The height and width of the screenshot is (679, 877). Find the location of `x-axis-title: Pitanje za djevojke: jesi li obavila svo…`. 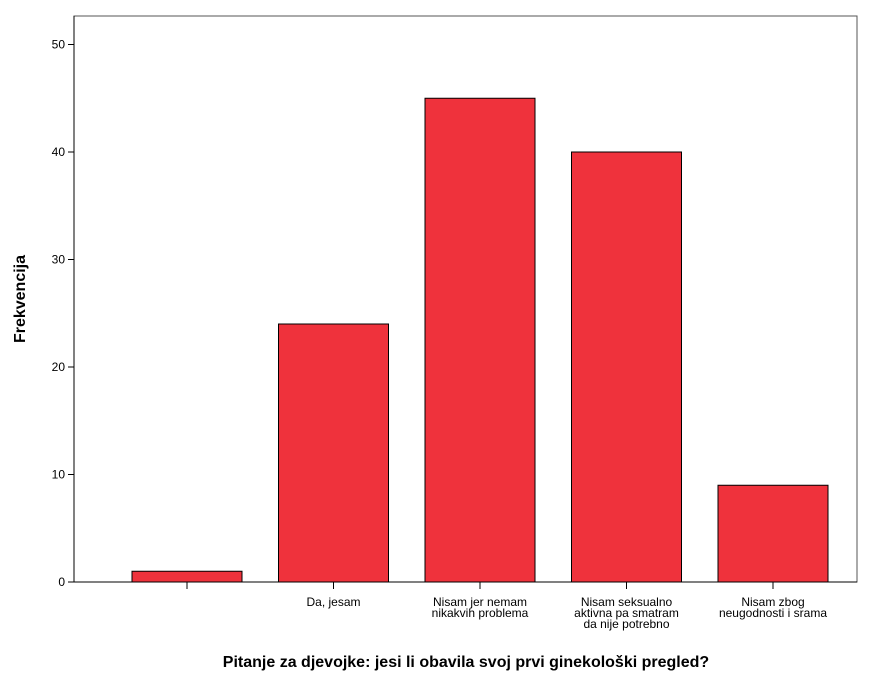

x-axis-title: Pitanje za djevojke: jesi li obavila svo… is located at coordinates (466, 662).